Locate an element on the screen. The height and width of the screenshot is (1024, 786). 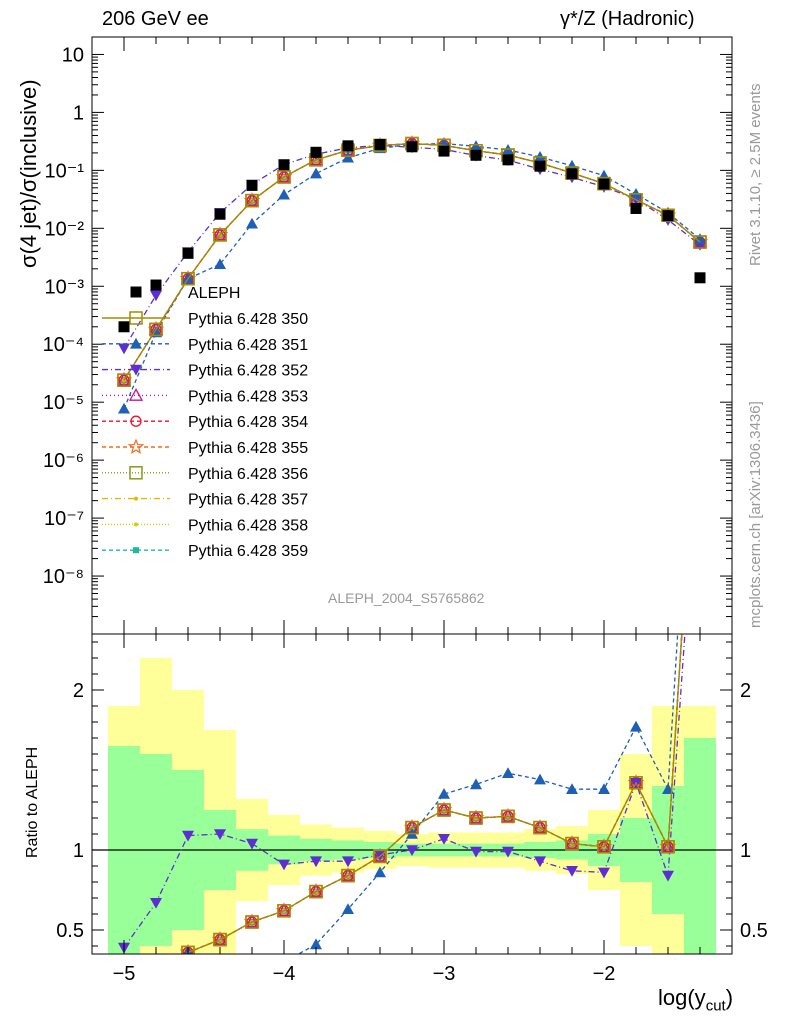
legend-label: Pythia 6.428 350 is located at coordinates (248, 319).